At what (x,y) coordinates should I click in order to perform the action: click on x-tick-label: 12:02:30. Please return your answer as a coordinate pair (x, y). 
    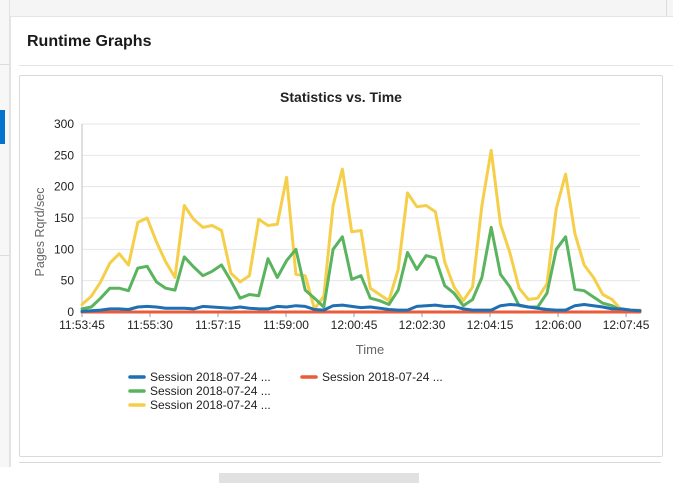
    Looking at the image, I should click on (422, 325).